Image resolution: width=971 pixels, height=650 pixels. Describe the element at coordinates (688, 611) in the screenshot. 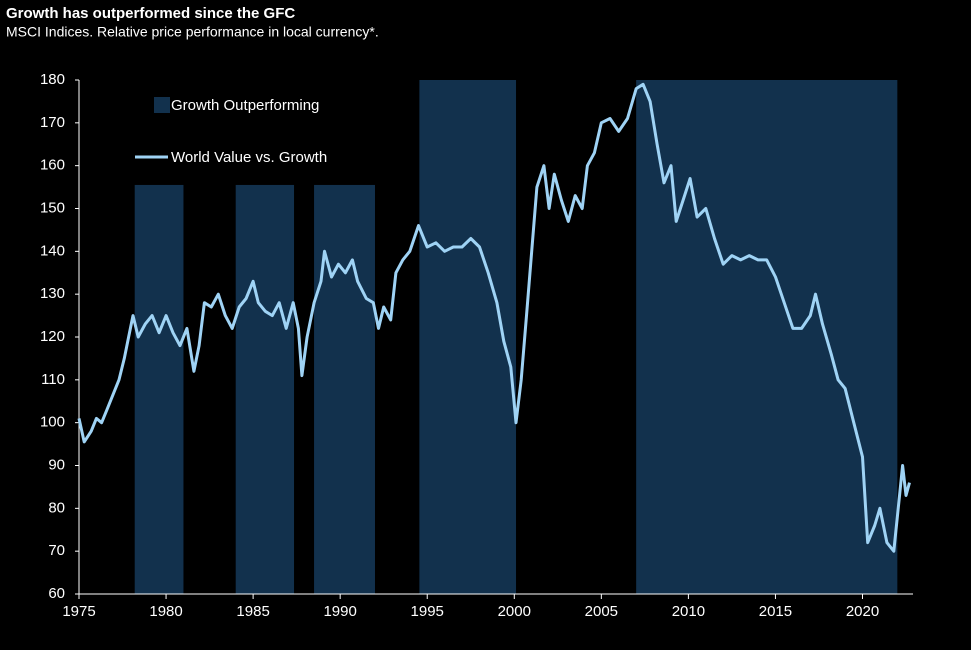

I see `x-tick-label: 2010` at that location.